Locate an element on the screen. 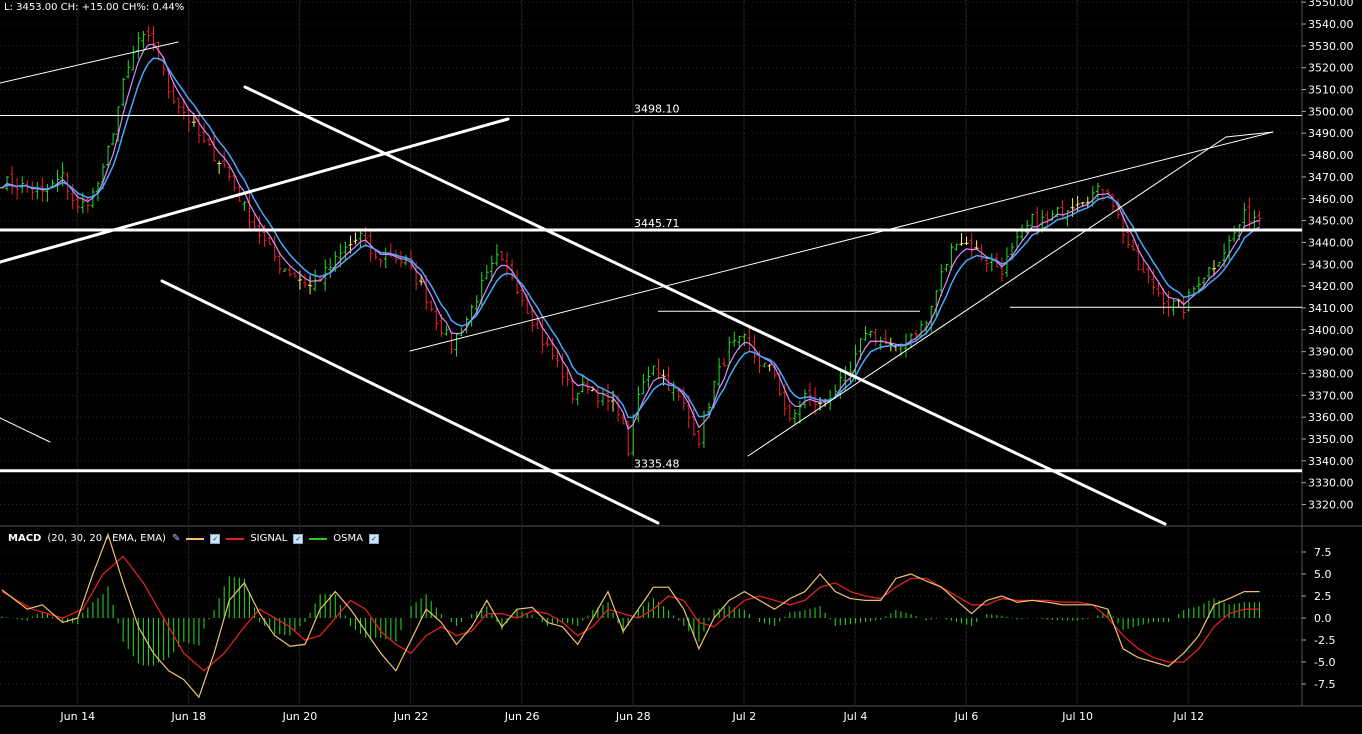  osma-swatch is located at coordinates (318, 538).